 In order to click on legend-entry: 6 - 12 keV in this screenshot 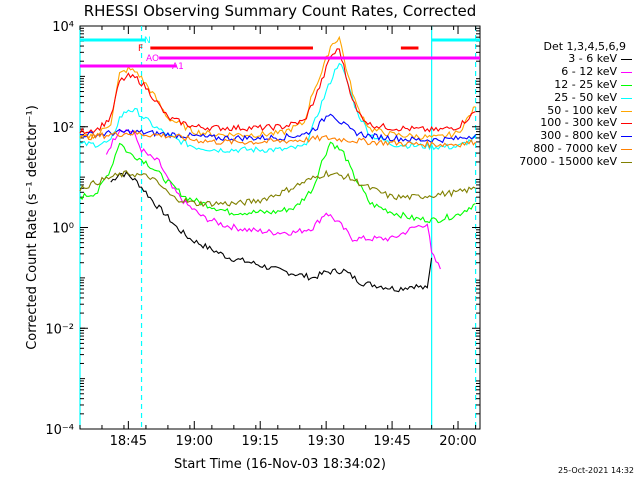, I will do `click(559, 71)`.